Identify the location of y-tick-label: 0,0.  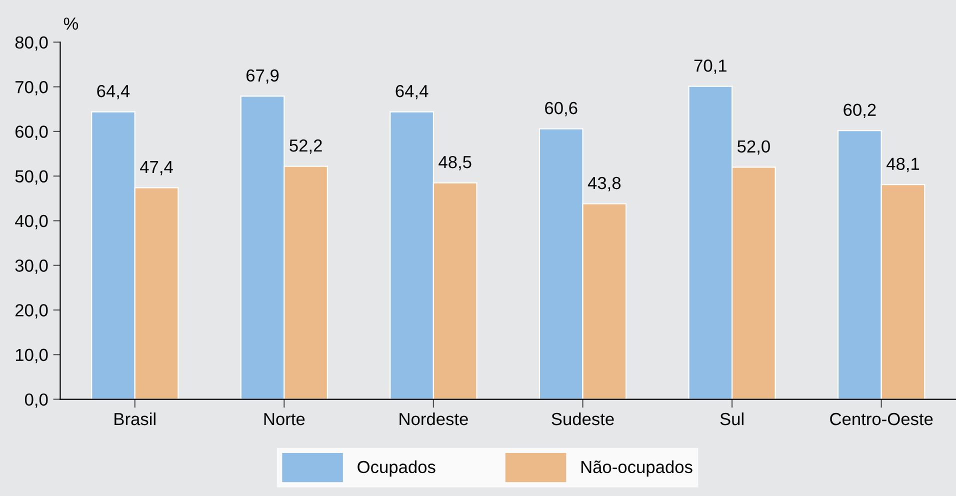
(36, 400).